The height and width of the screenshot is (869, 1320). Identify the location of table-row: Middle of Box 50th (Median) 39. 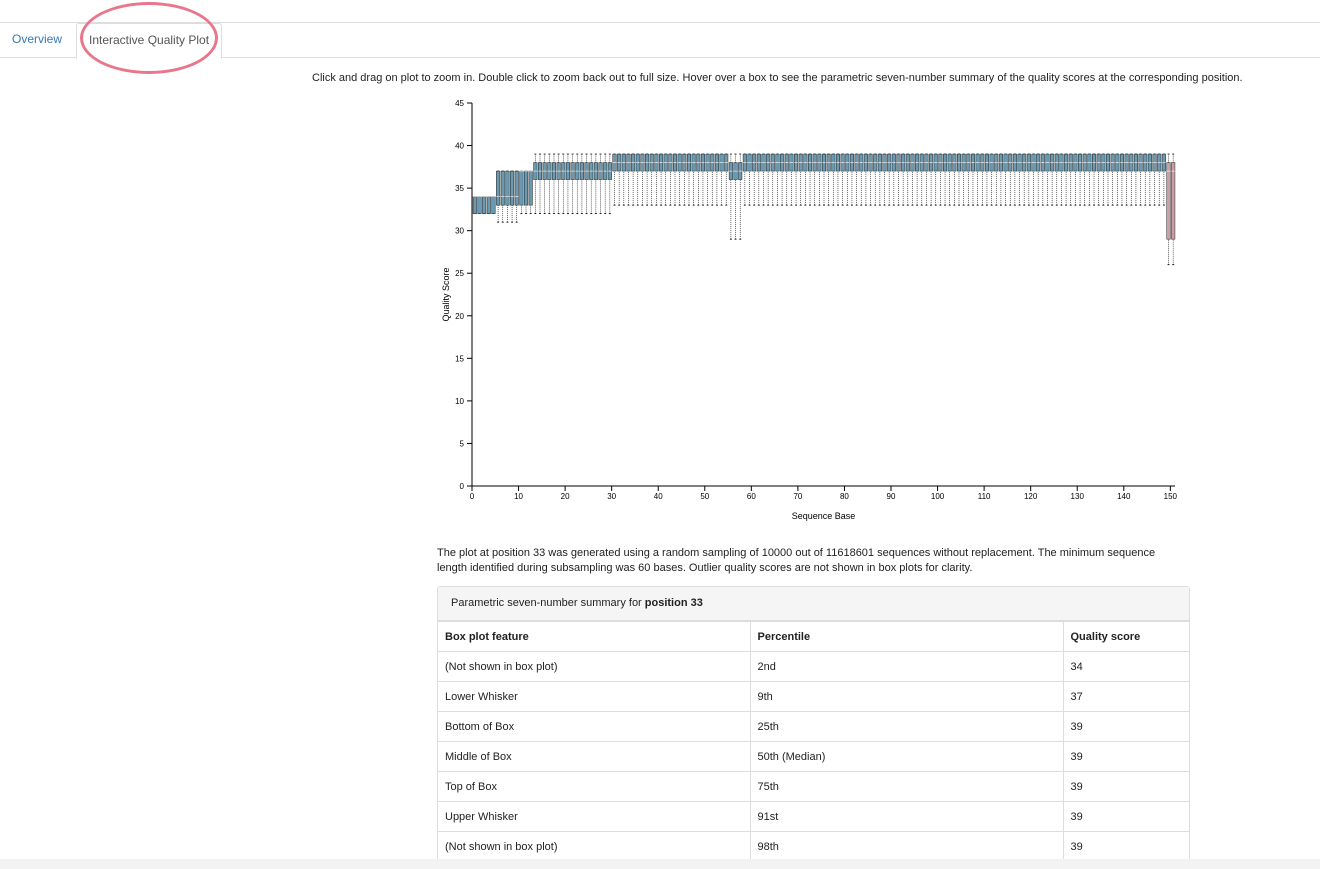
(813, 756).